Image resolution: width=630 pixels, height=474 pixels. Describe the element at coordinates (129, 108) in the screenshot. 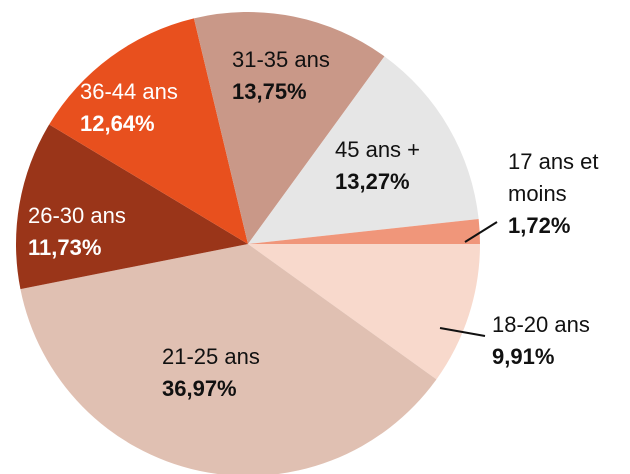

I see `slice-label: 36-44 ans 12,64%` at that location.